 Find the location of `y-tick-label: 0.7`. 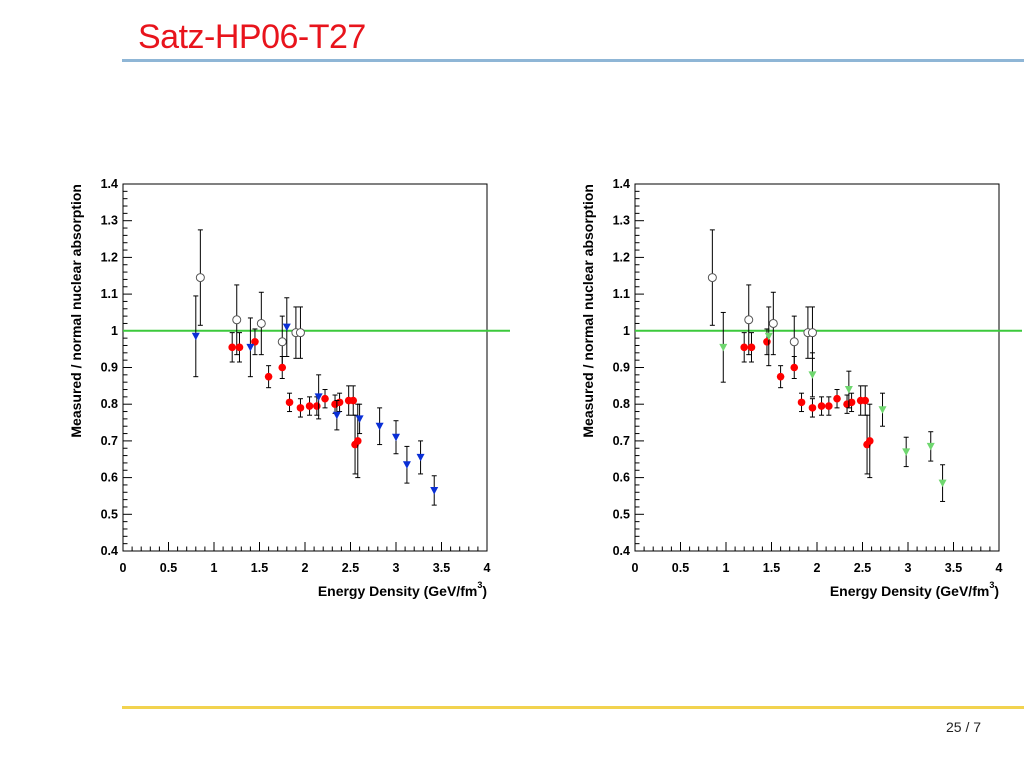

y-tick-label: 0.7 is located at coordinates (621, 441).